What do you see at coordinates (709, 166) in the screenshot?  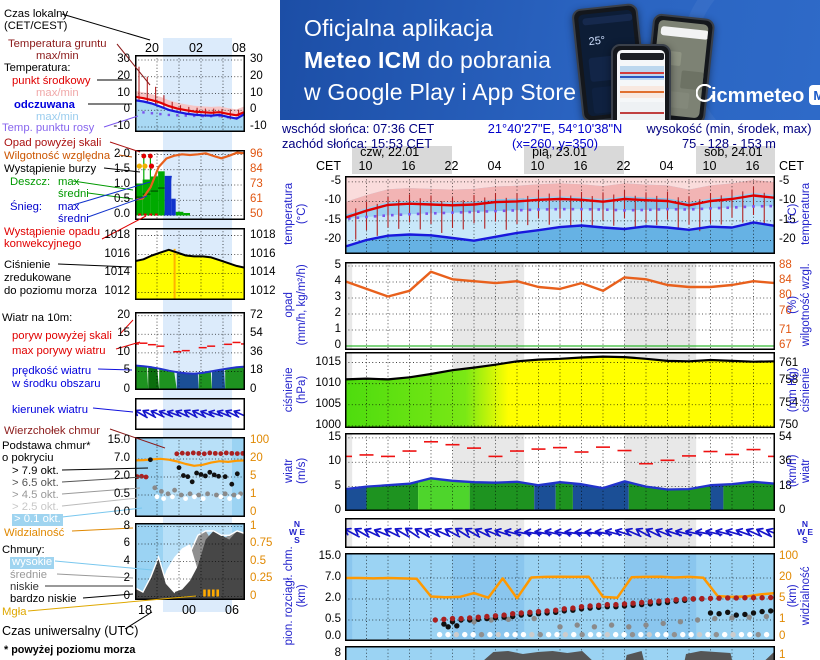 I see `hour-label: 10` at bounding box center [709, 166].